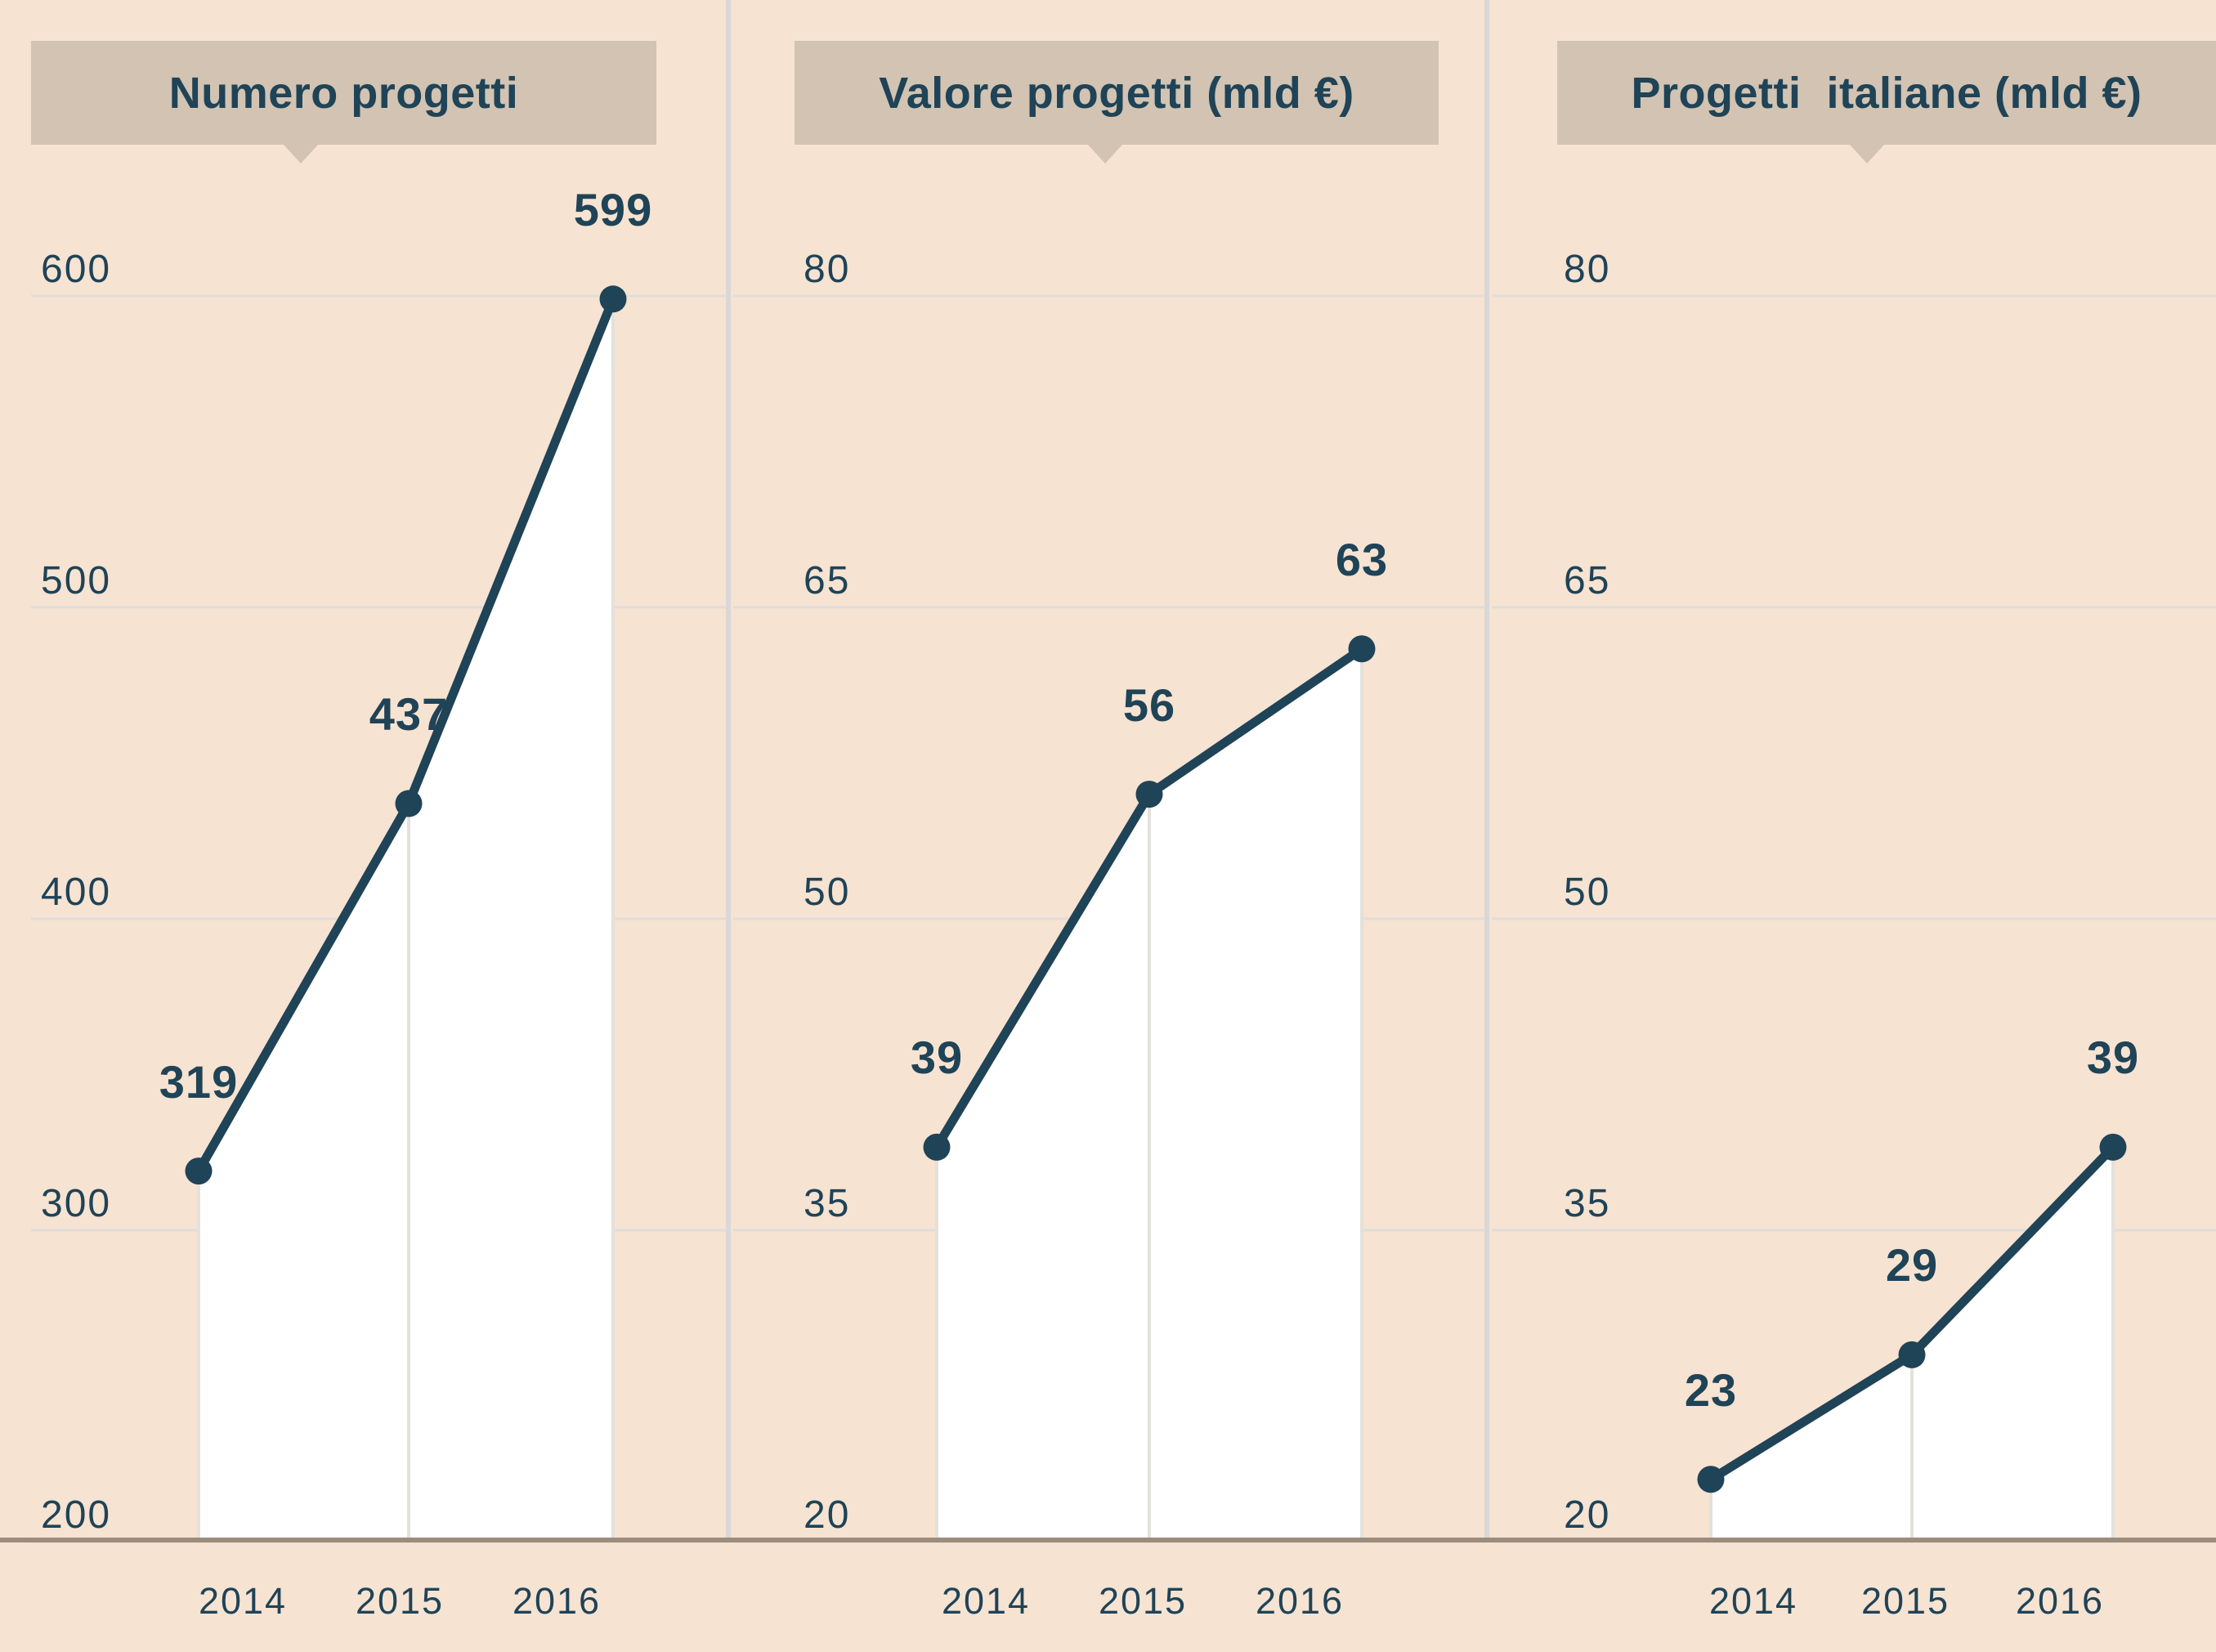  I want to click on chart-title-numero-progetti: Numero progetti, so click(343, 93).